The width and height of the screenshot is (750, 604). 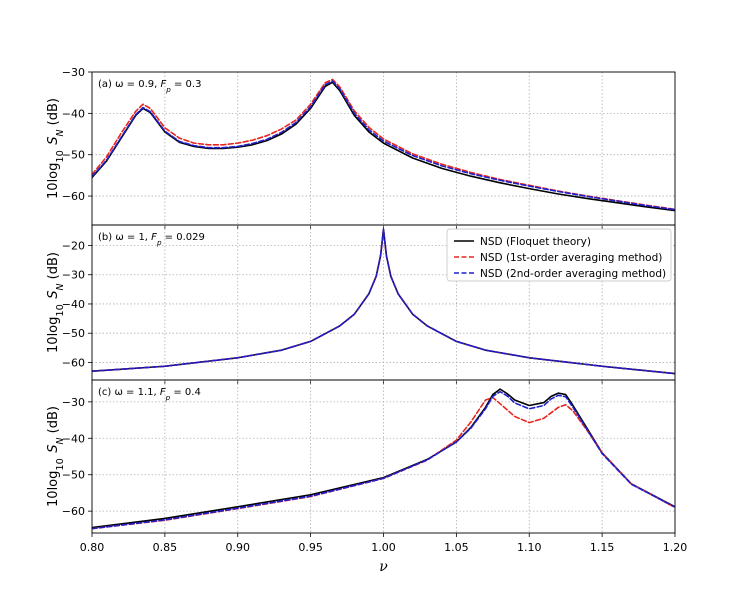 What do you see at coordinates (149, 86) in the screenshot?
I see `panel-label: (a) ω = 0.9, Fp = 0.3` at bounding box center [149, 86].